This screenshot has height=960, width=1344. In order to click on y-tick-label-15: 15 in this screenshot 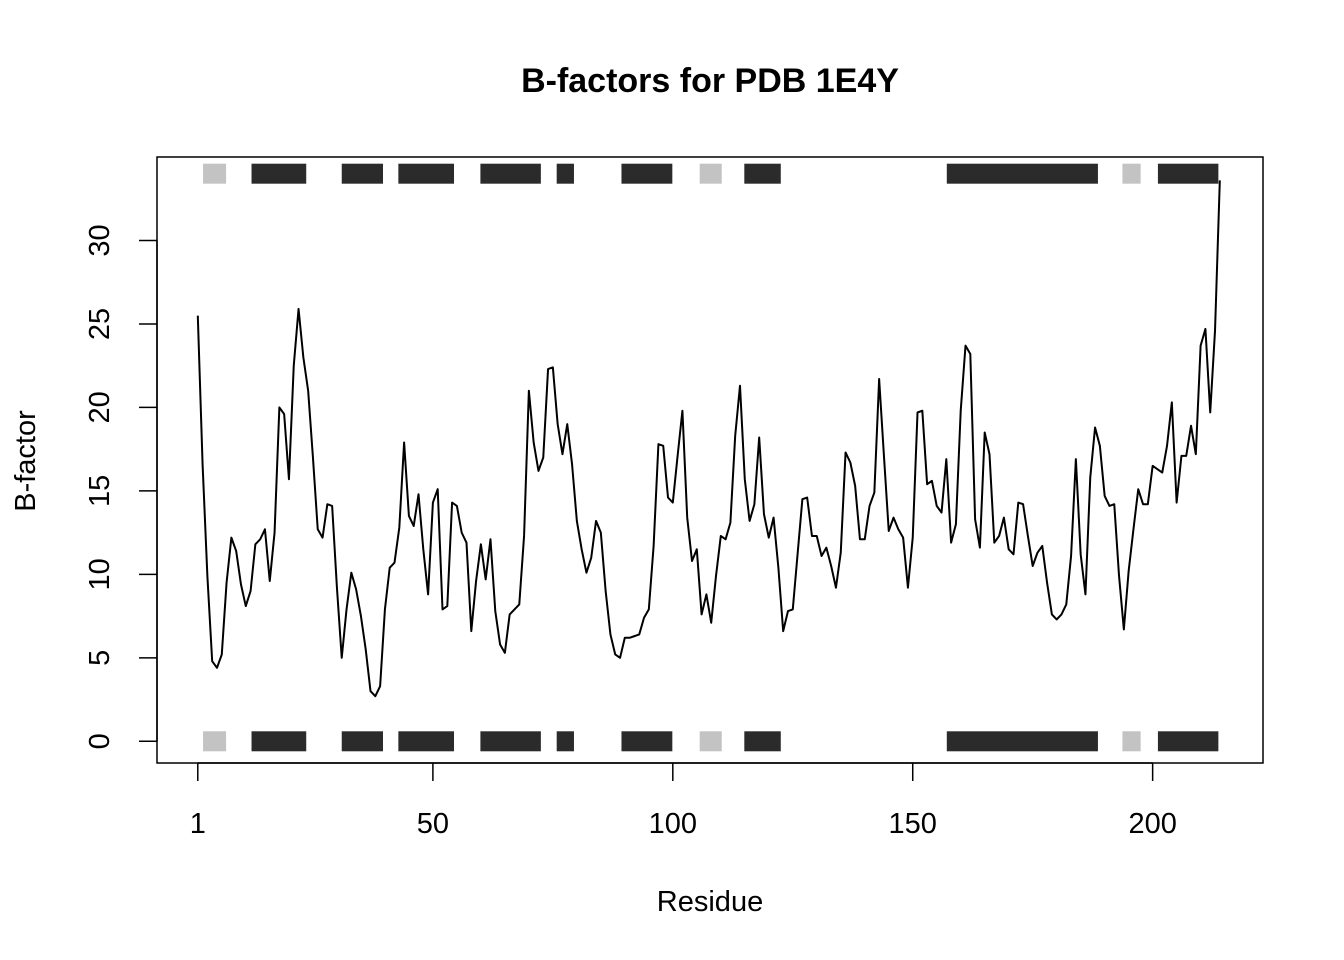, I will do `click(100, 491)`.